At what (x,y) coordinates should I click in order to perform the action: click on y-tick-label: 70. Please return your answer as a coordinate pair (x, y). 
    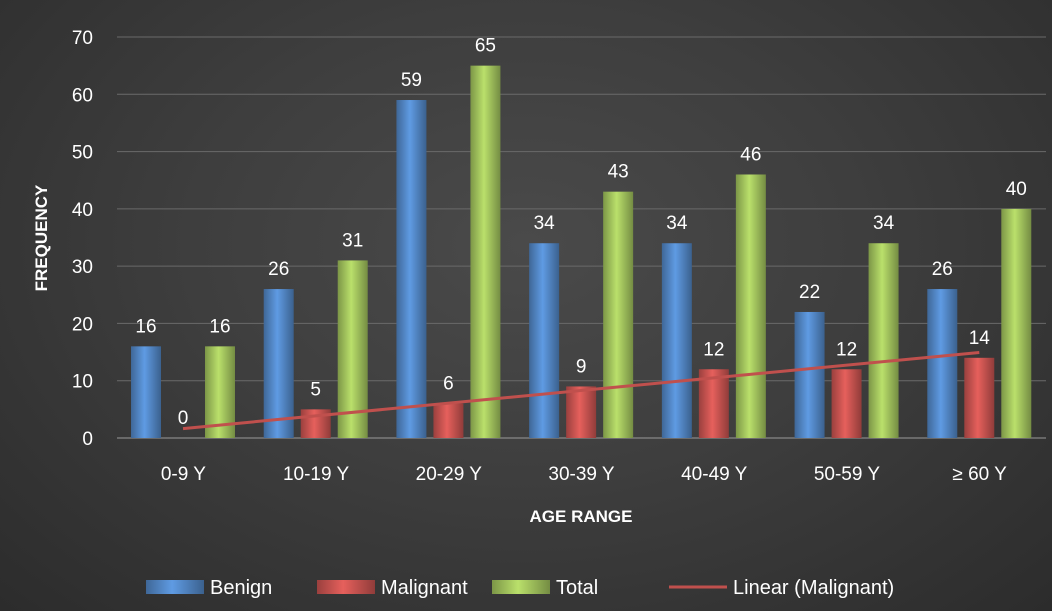
    Looking at the image, I should click on (82, 38).